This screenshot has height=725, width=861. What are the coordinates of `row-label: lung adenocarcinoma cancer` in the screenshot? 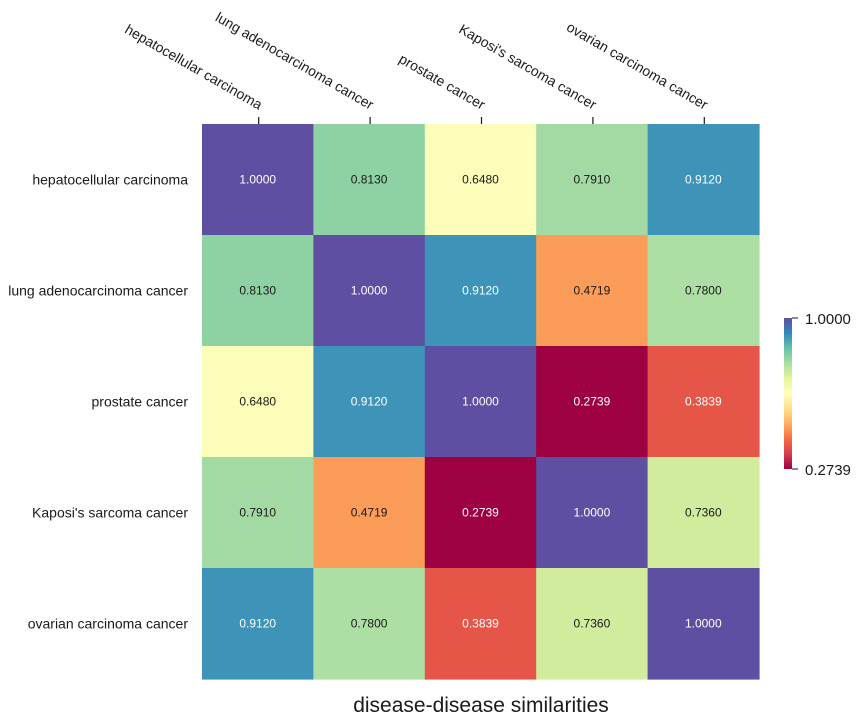 It's located at (98, 291).